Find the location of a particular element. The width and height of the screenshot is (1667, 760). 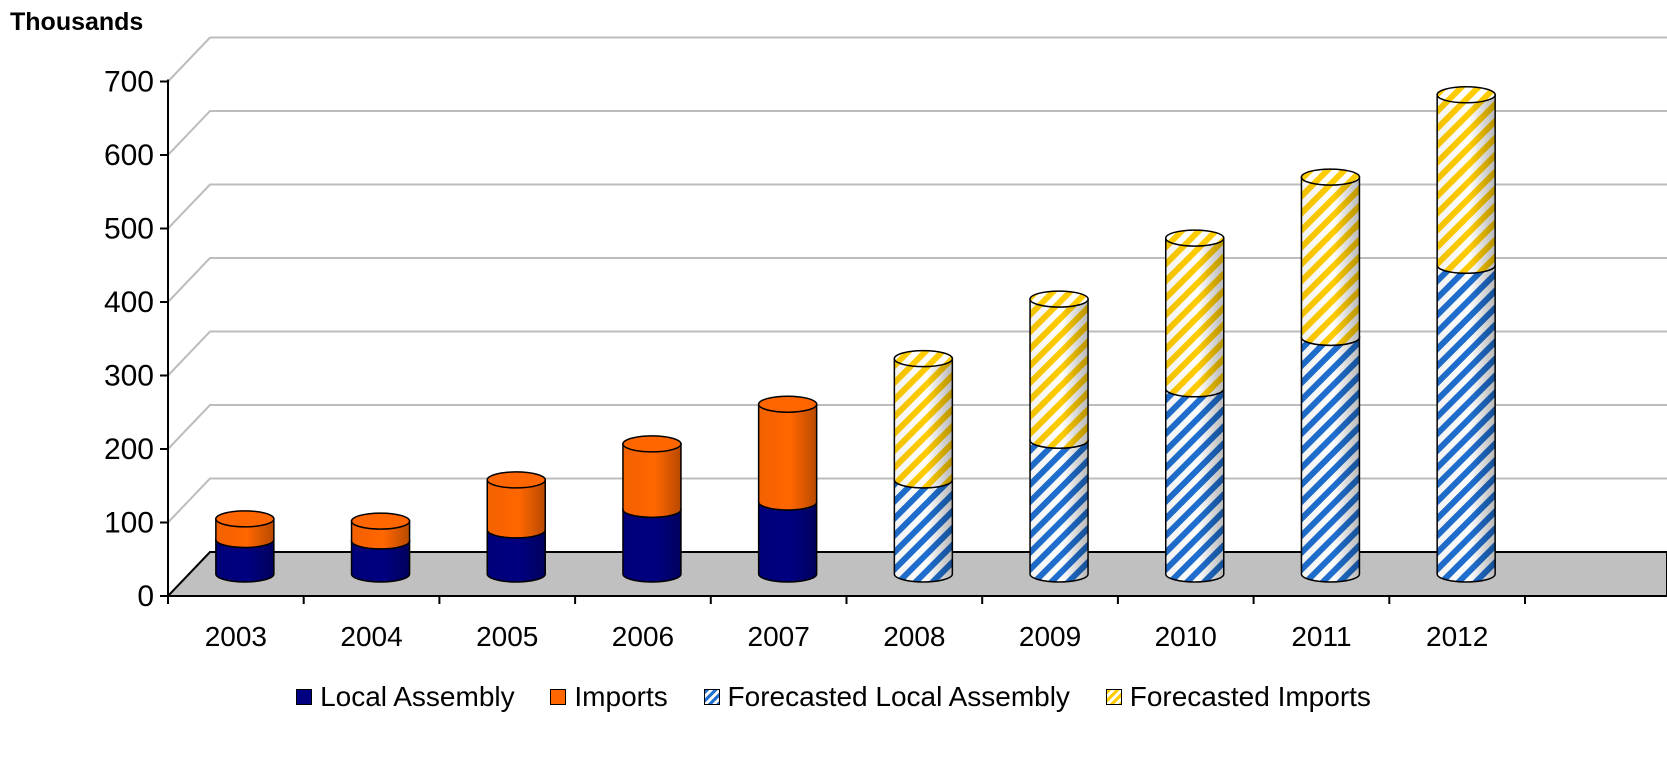

bar-forecasted-imports-2010 is located at coordinates (1195, 313).